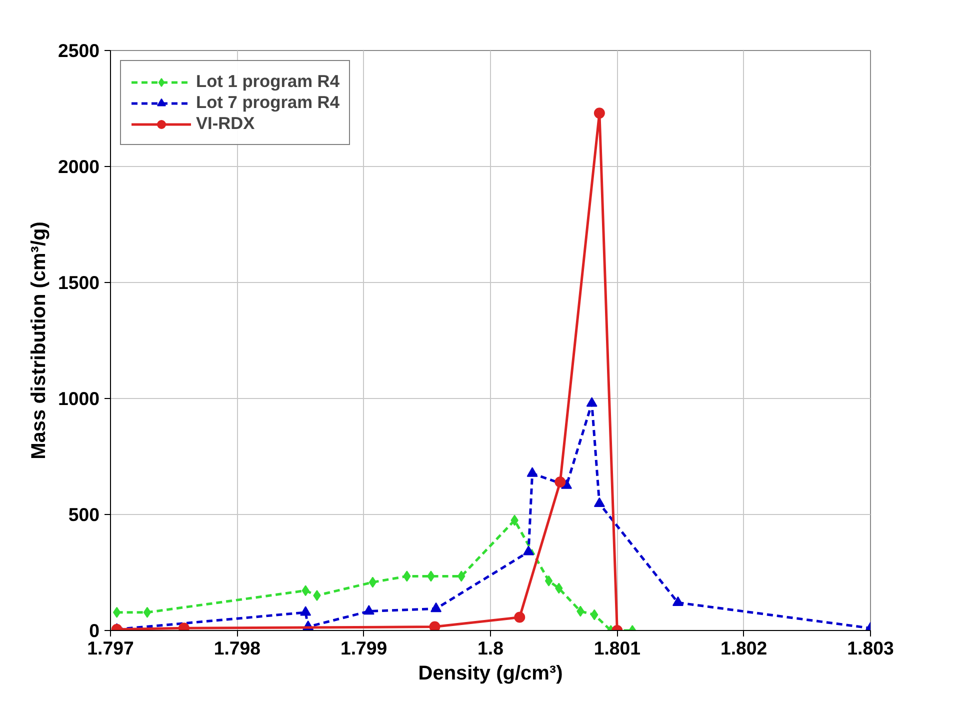 Image resolution: width=979 pixels, height=702 pixels. I want to click on x-tick-label: 1.798, so click(237, 648).